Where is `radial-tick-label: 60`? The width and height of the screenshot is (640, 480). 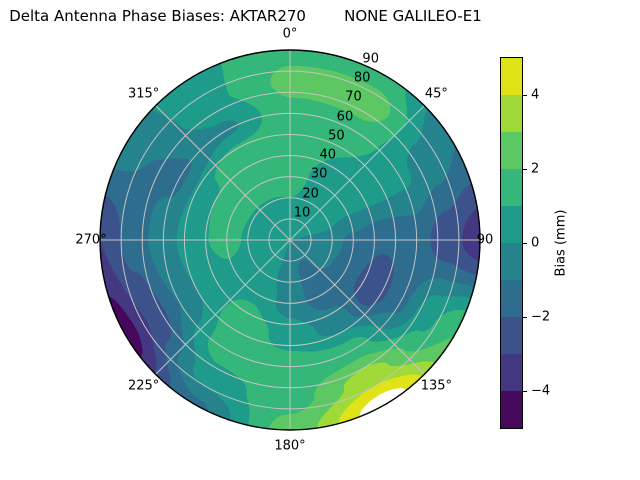
radial-tick-label: 60 is located at coordinates (345, 117).